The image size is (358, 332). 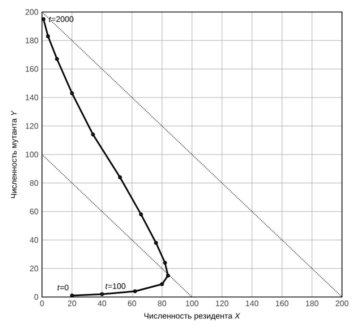 What do you see at coordinates (32, 97) in the screenshot?
I see `y-tick-label: 140` at bounding box center [32, 97].